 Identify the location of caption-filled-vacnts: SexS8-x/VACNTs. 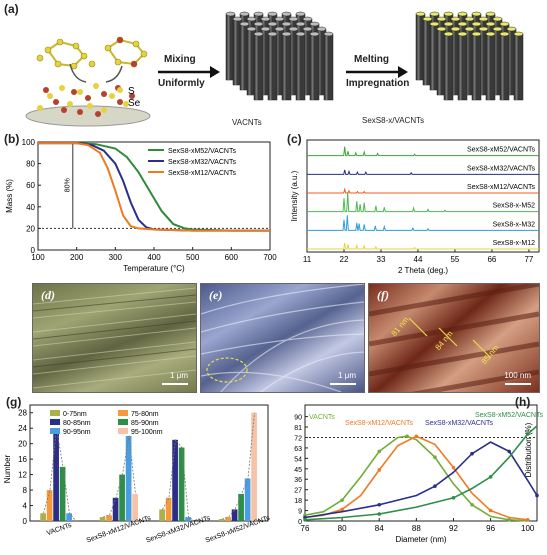
(393, 120).